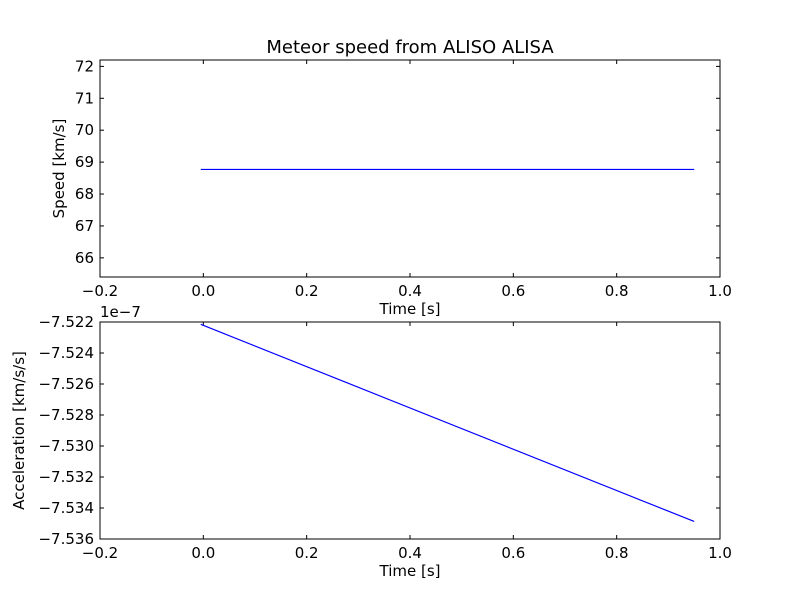 The width and height of the screenshot is (800, 600). Describe the element at coordinates (513, 291) in the screenshot. I see `speed-xtick-label: 0.6` at that location.